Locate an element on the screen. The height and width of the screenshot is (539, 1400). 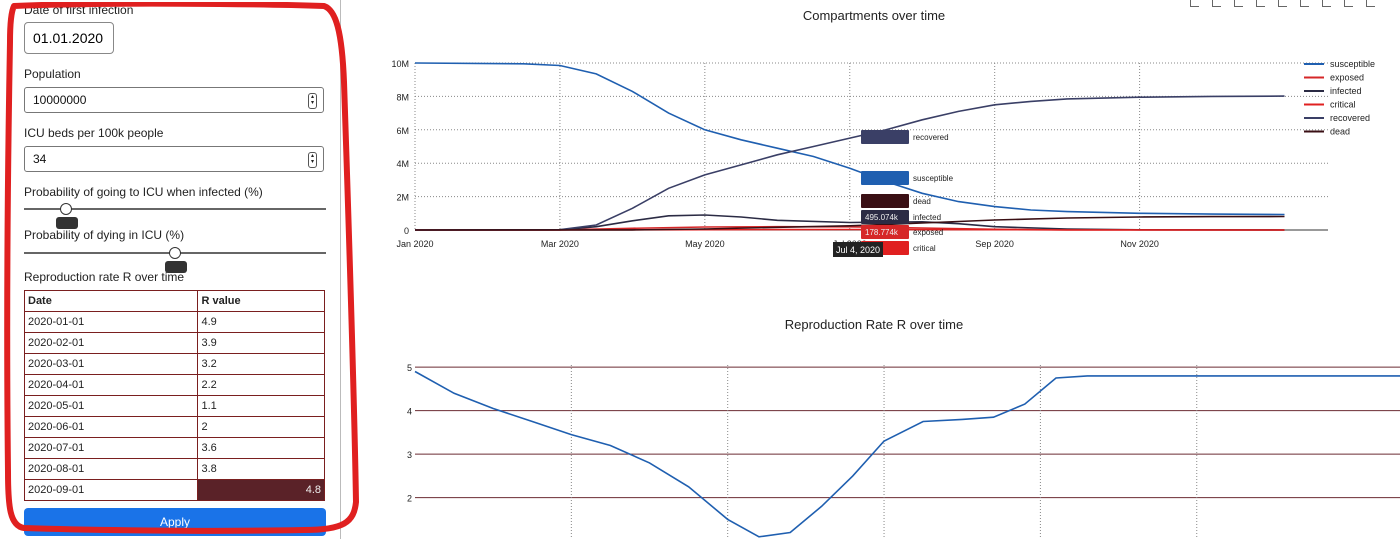
hover-series-label: dead is located at coordinates (922, 201).